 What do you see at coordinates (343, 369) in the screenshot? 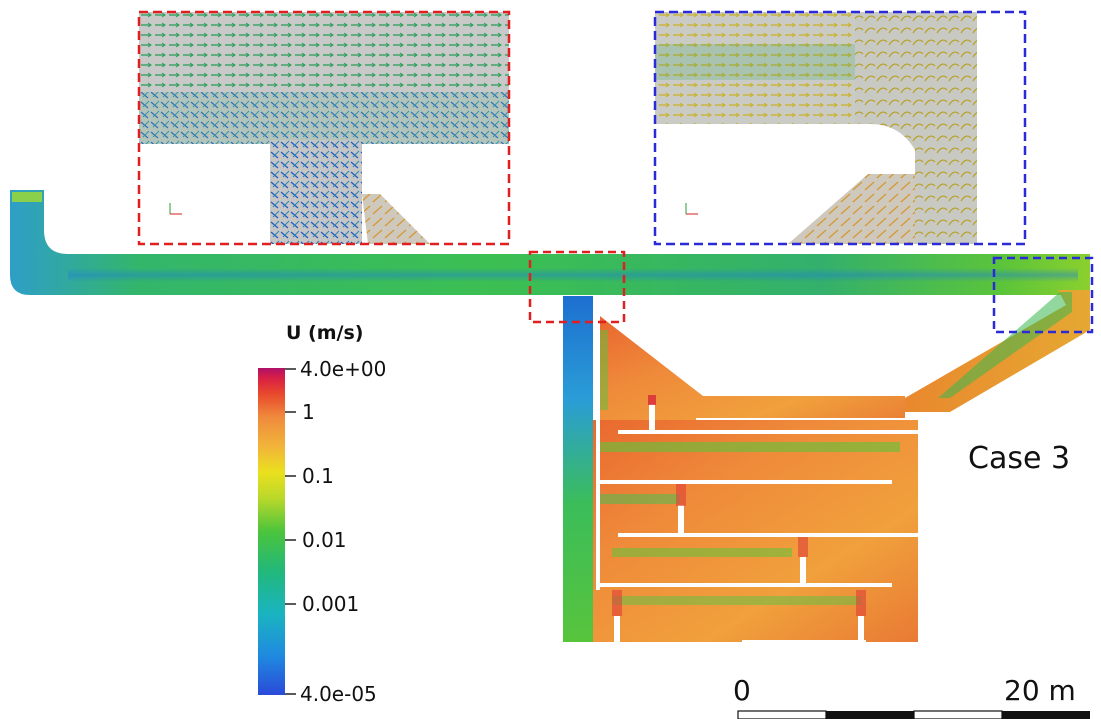
I see `colorbar-tick-label: 4.0e+00` at bounding box center [343, 369].